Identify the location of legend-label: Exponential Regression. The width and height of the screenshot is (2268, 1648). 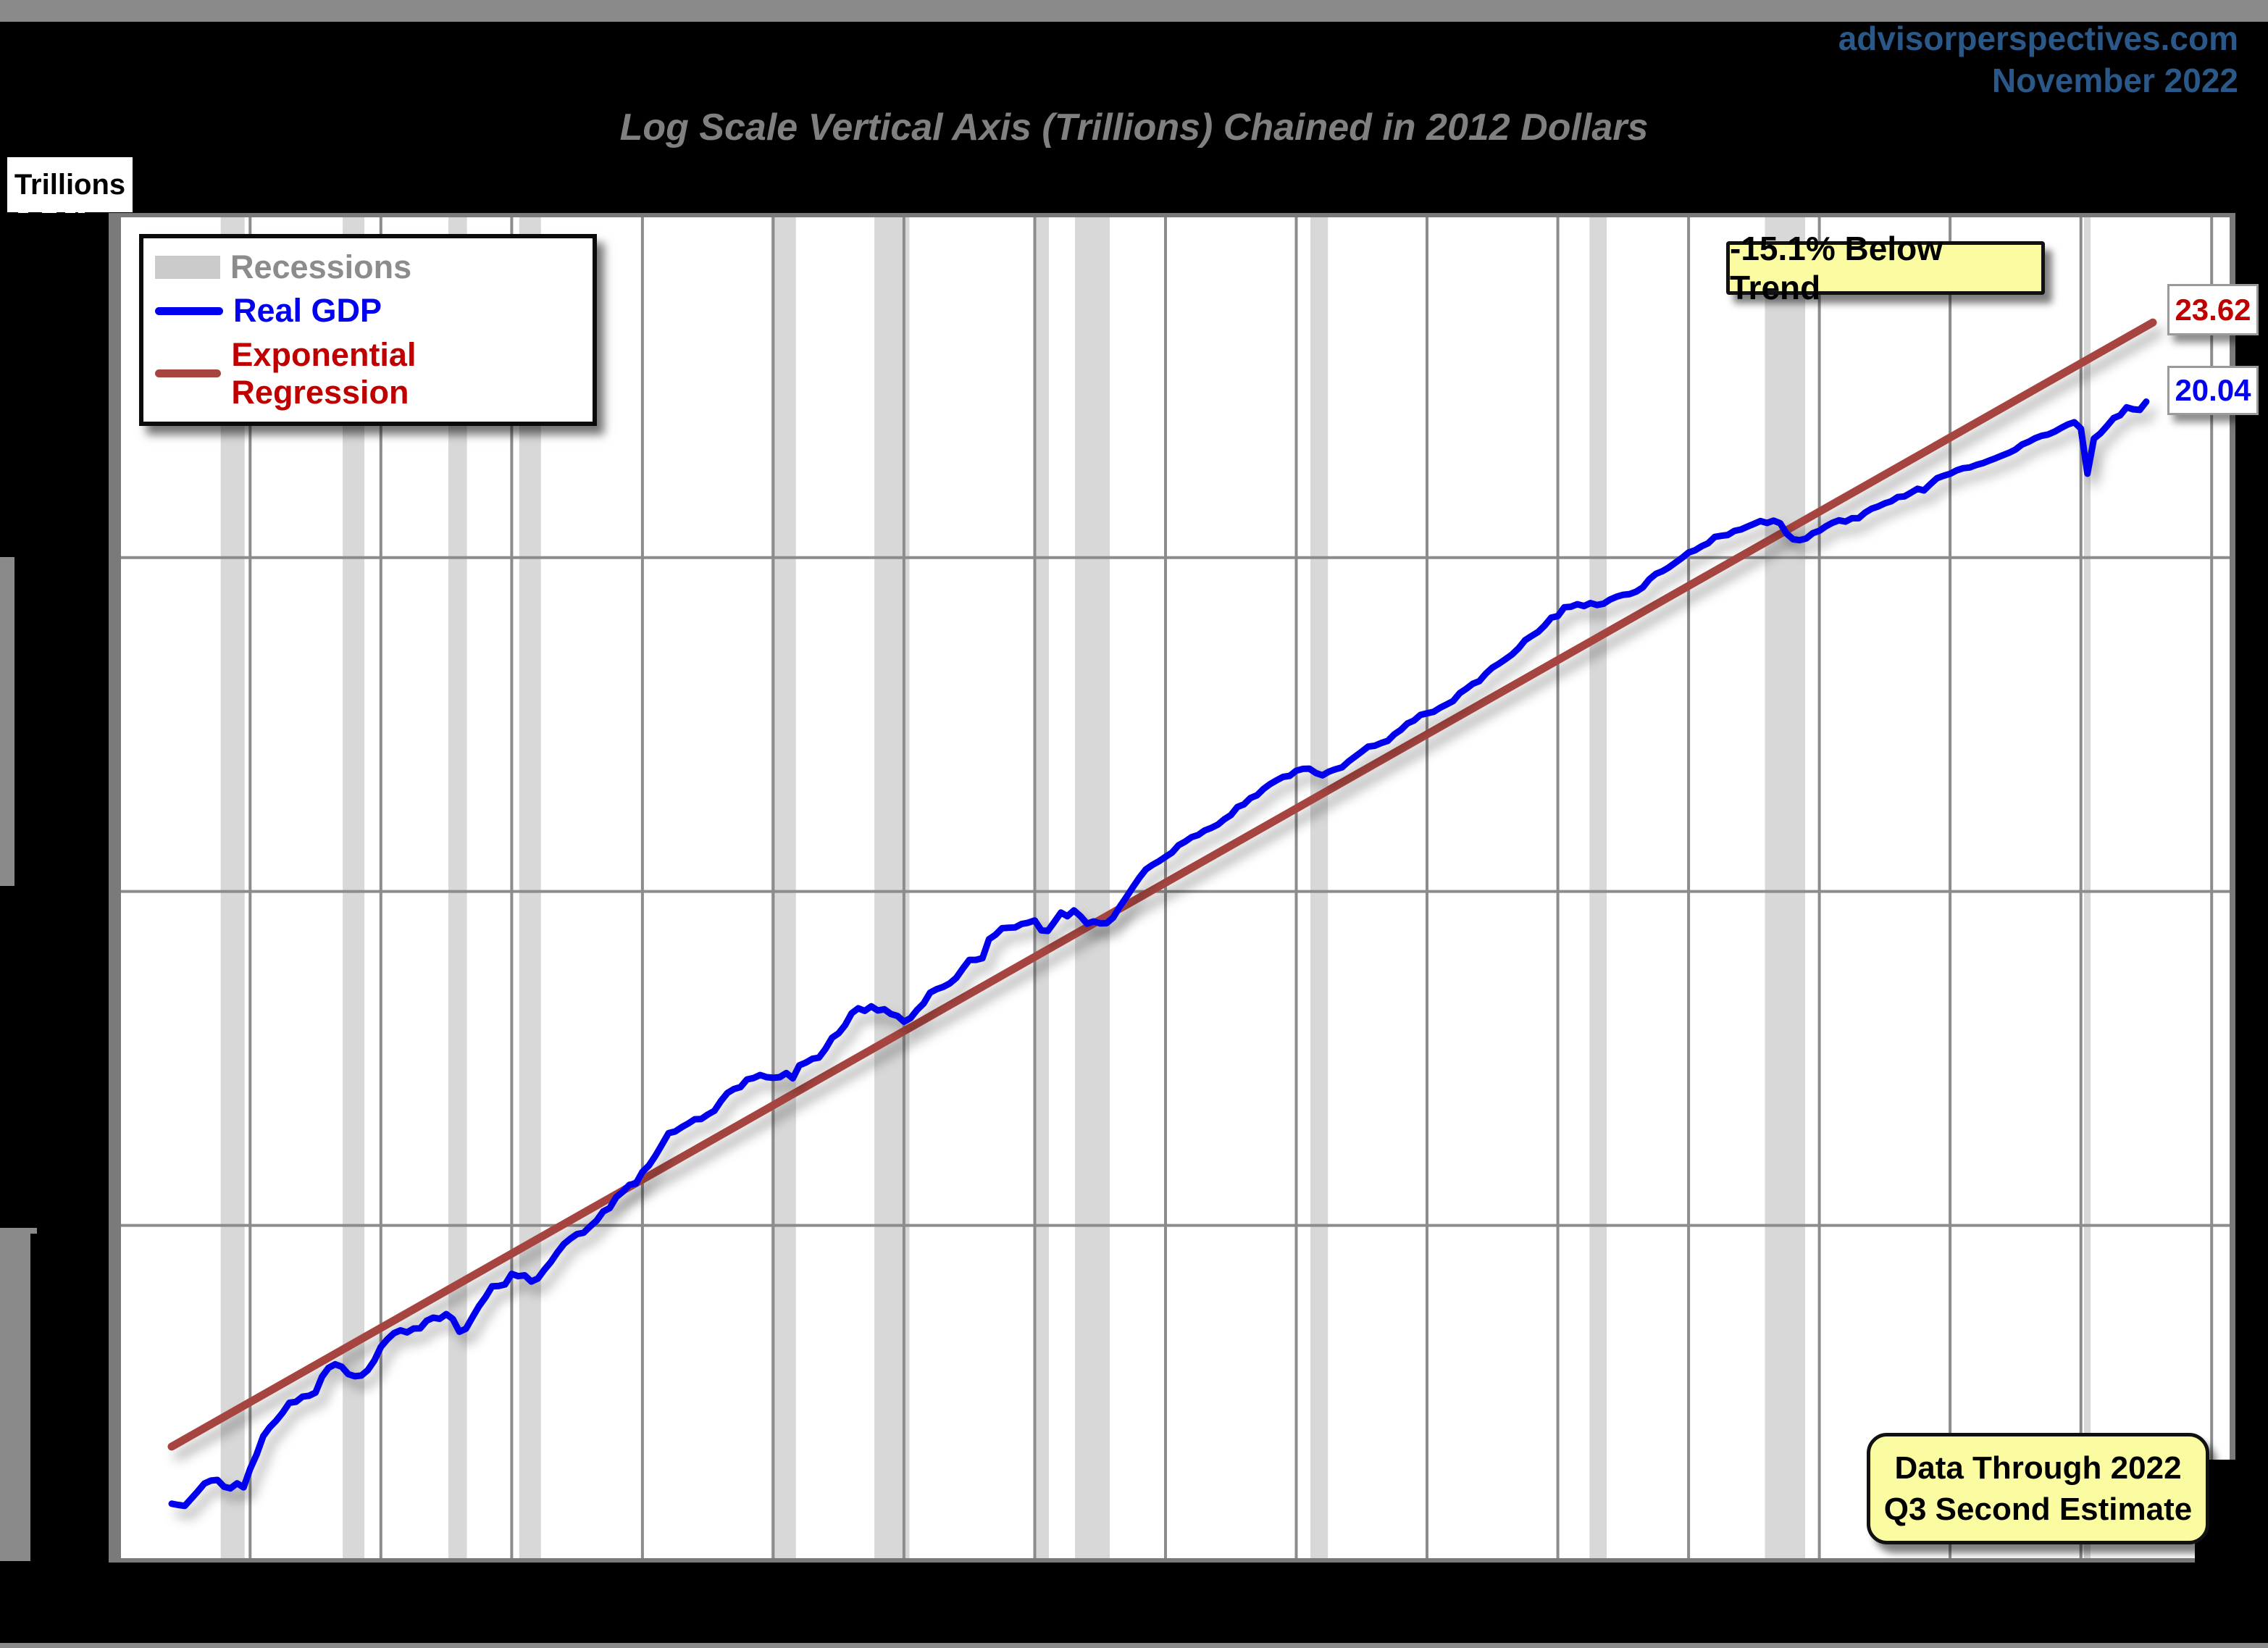
(324, 373).